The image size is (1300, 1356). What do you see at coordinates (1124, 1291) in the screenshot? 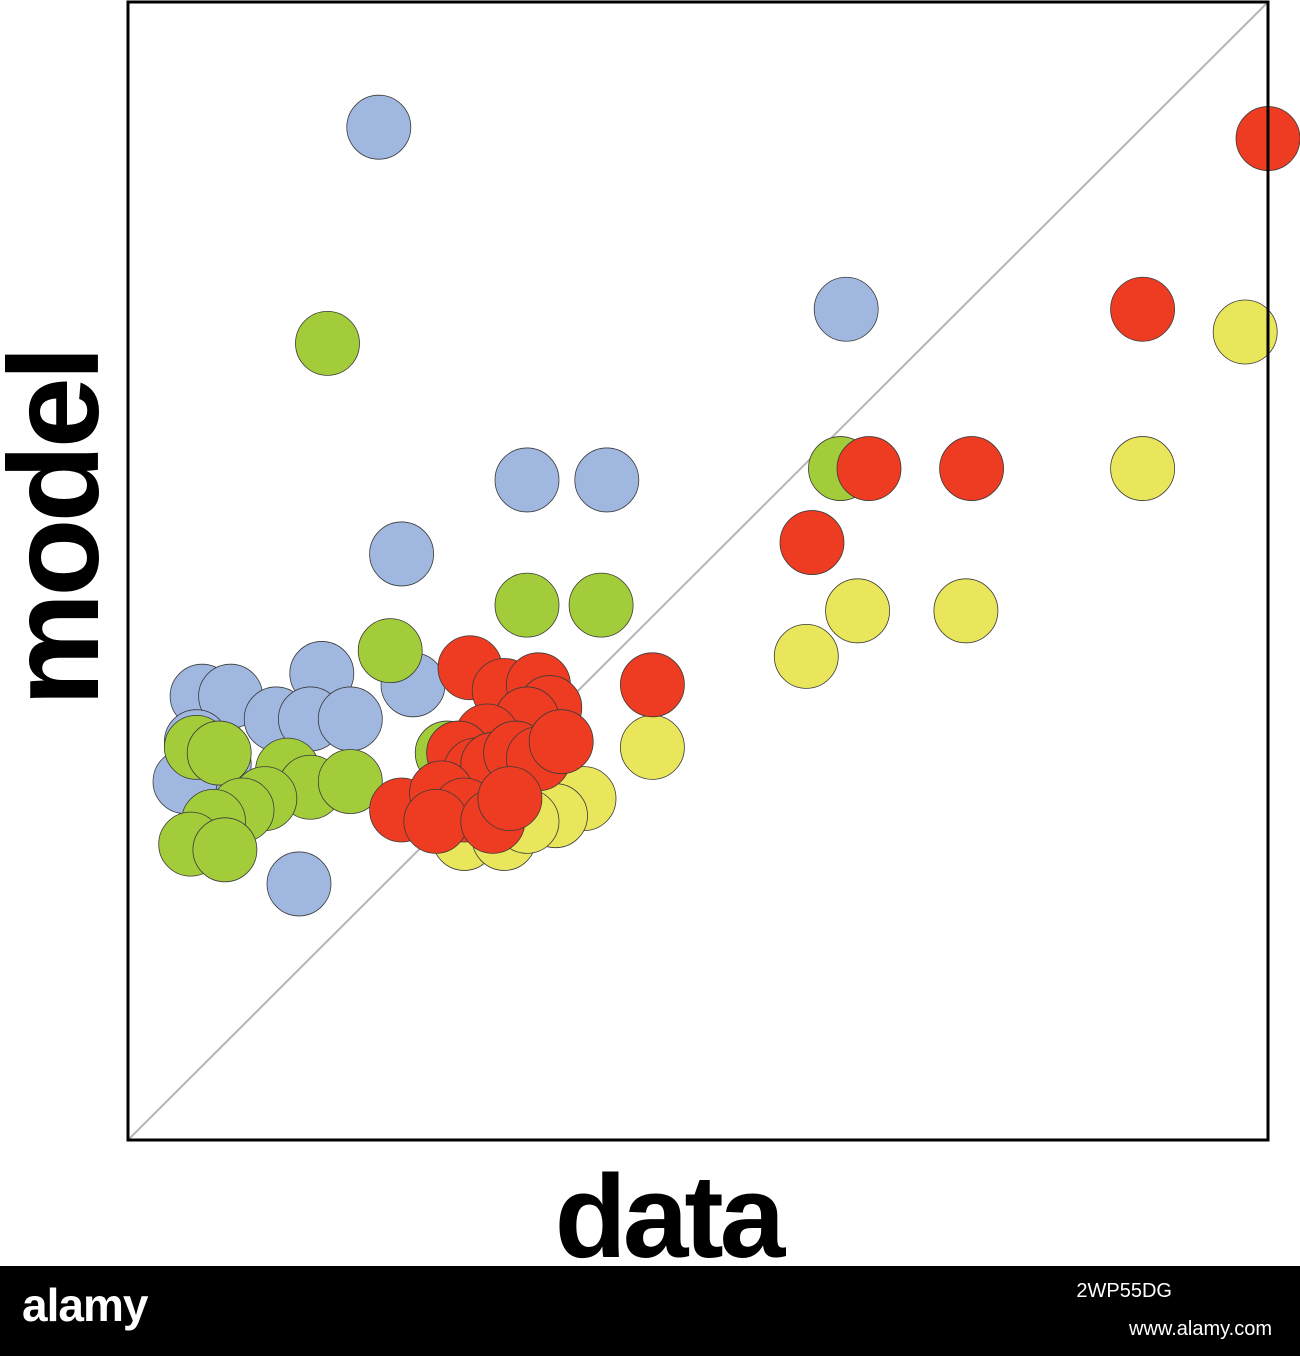
I see `watermark-image-id: 2WP55DG` at bounding box center [1124, 1291].